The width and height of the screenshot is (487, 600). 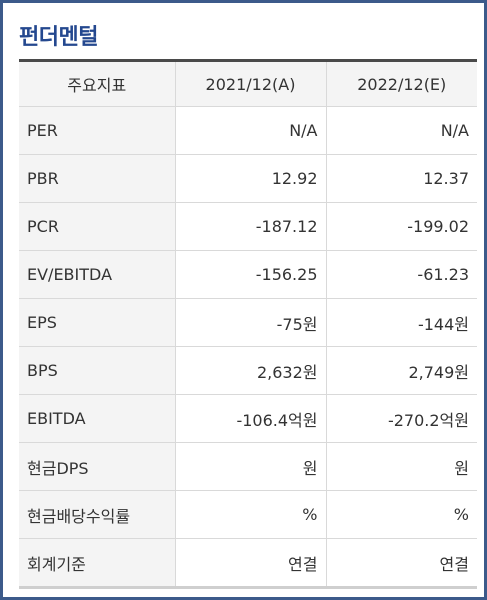 I want to click on cell-value-2021: -187.12, so click(x=250, y=226).